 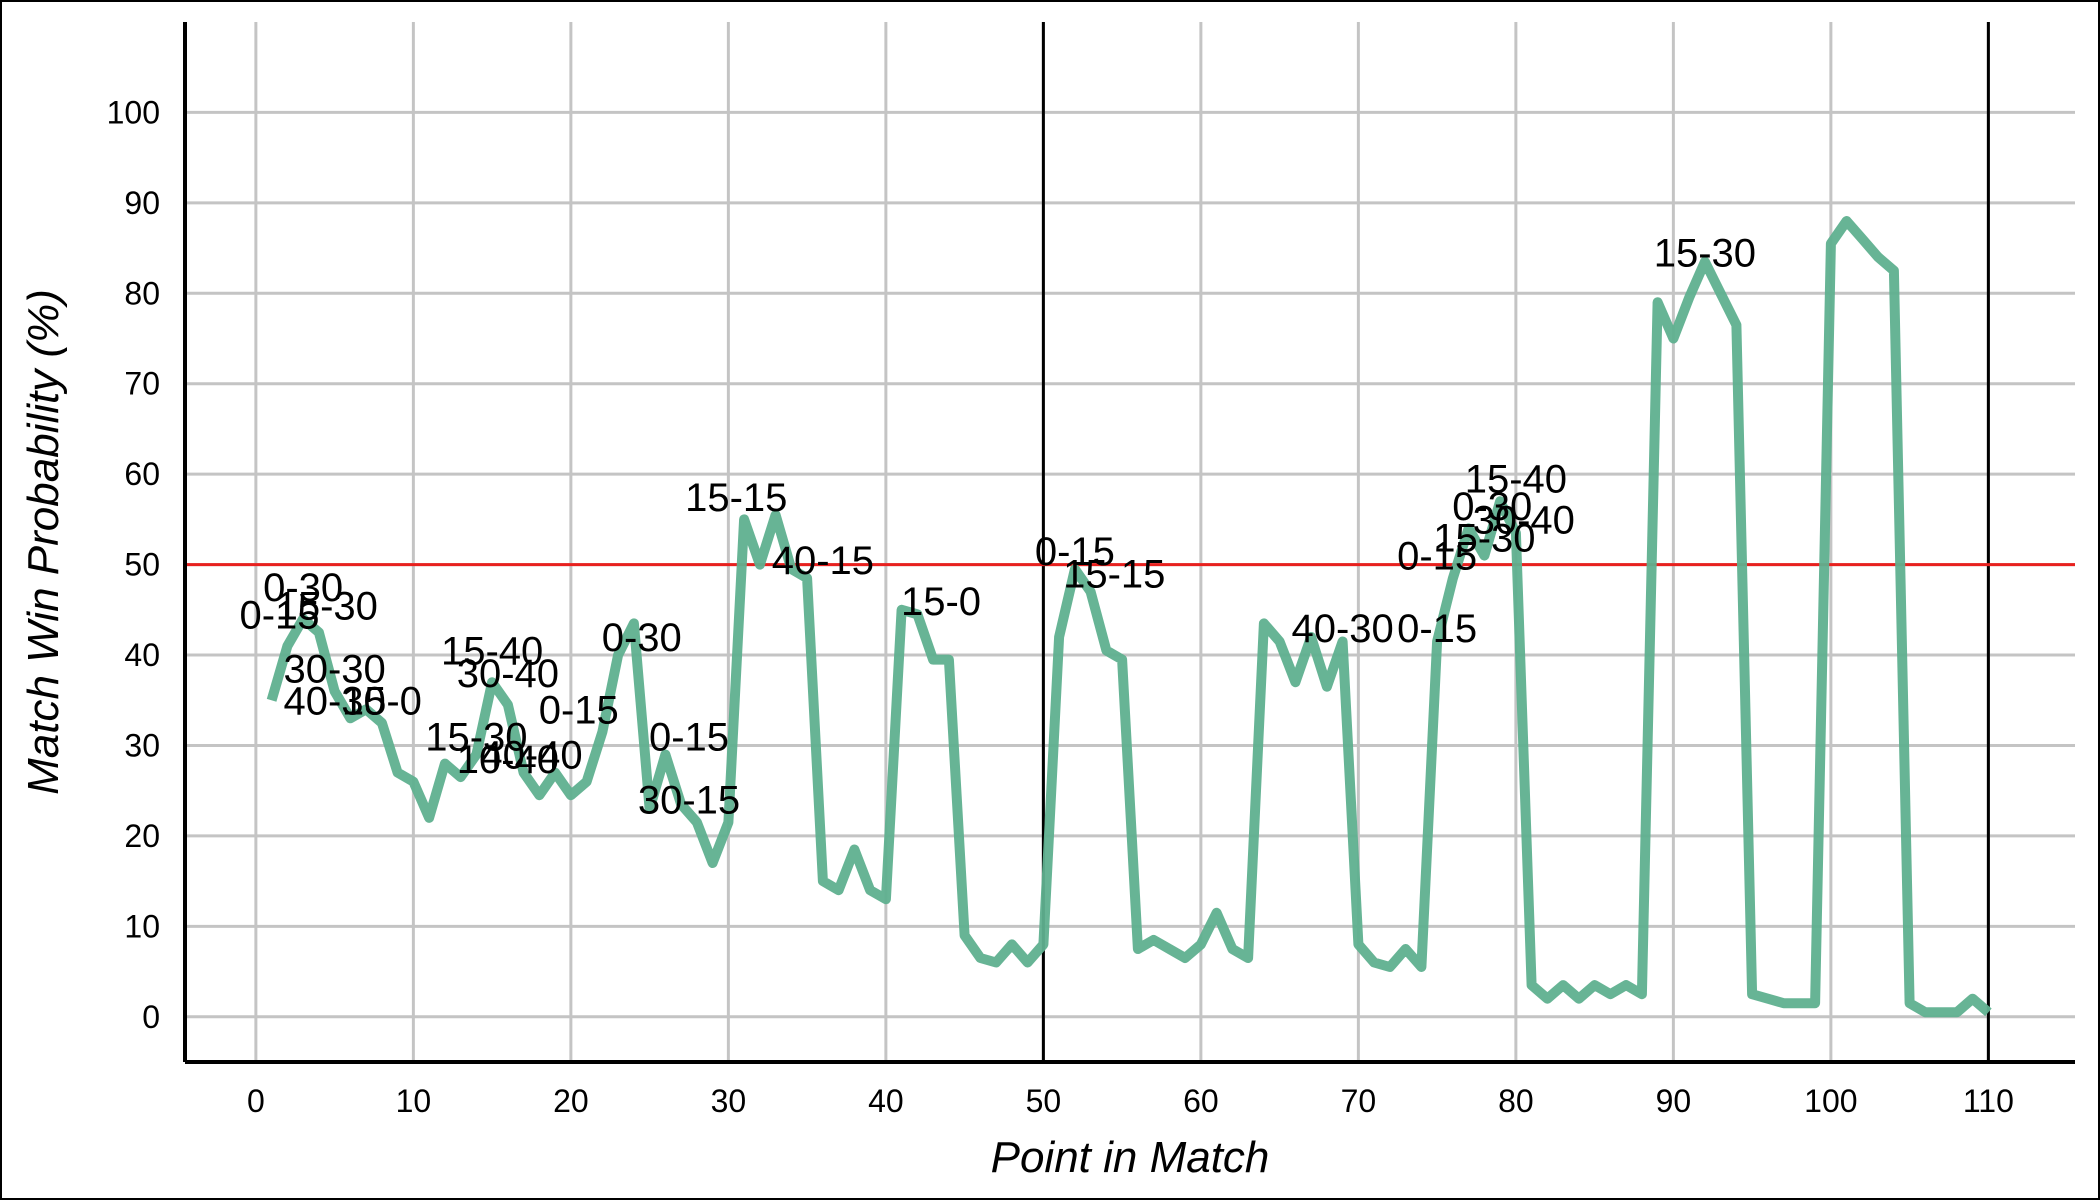 What do you see at coordinates (689, 801) in the screenshot?
I see `score-annotation: 30-15` at bounding box center [689, 801].